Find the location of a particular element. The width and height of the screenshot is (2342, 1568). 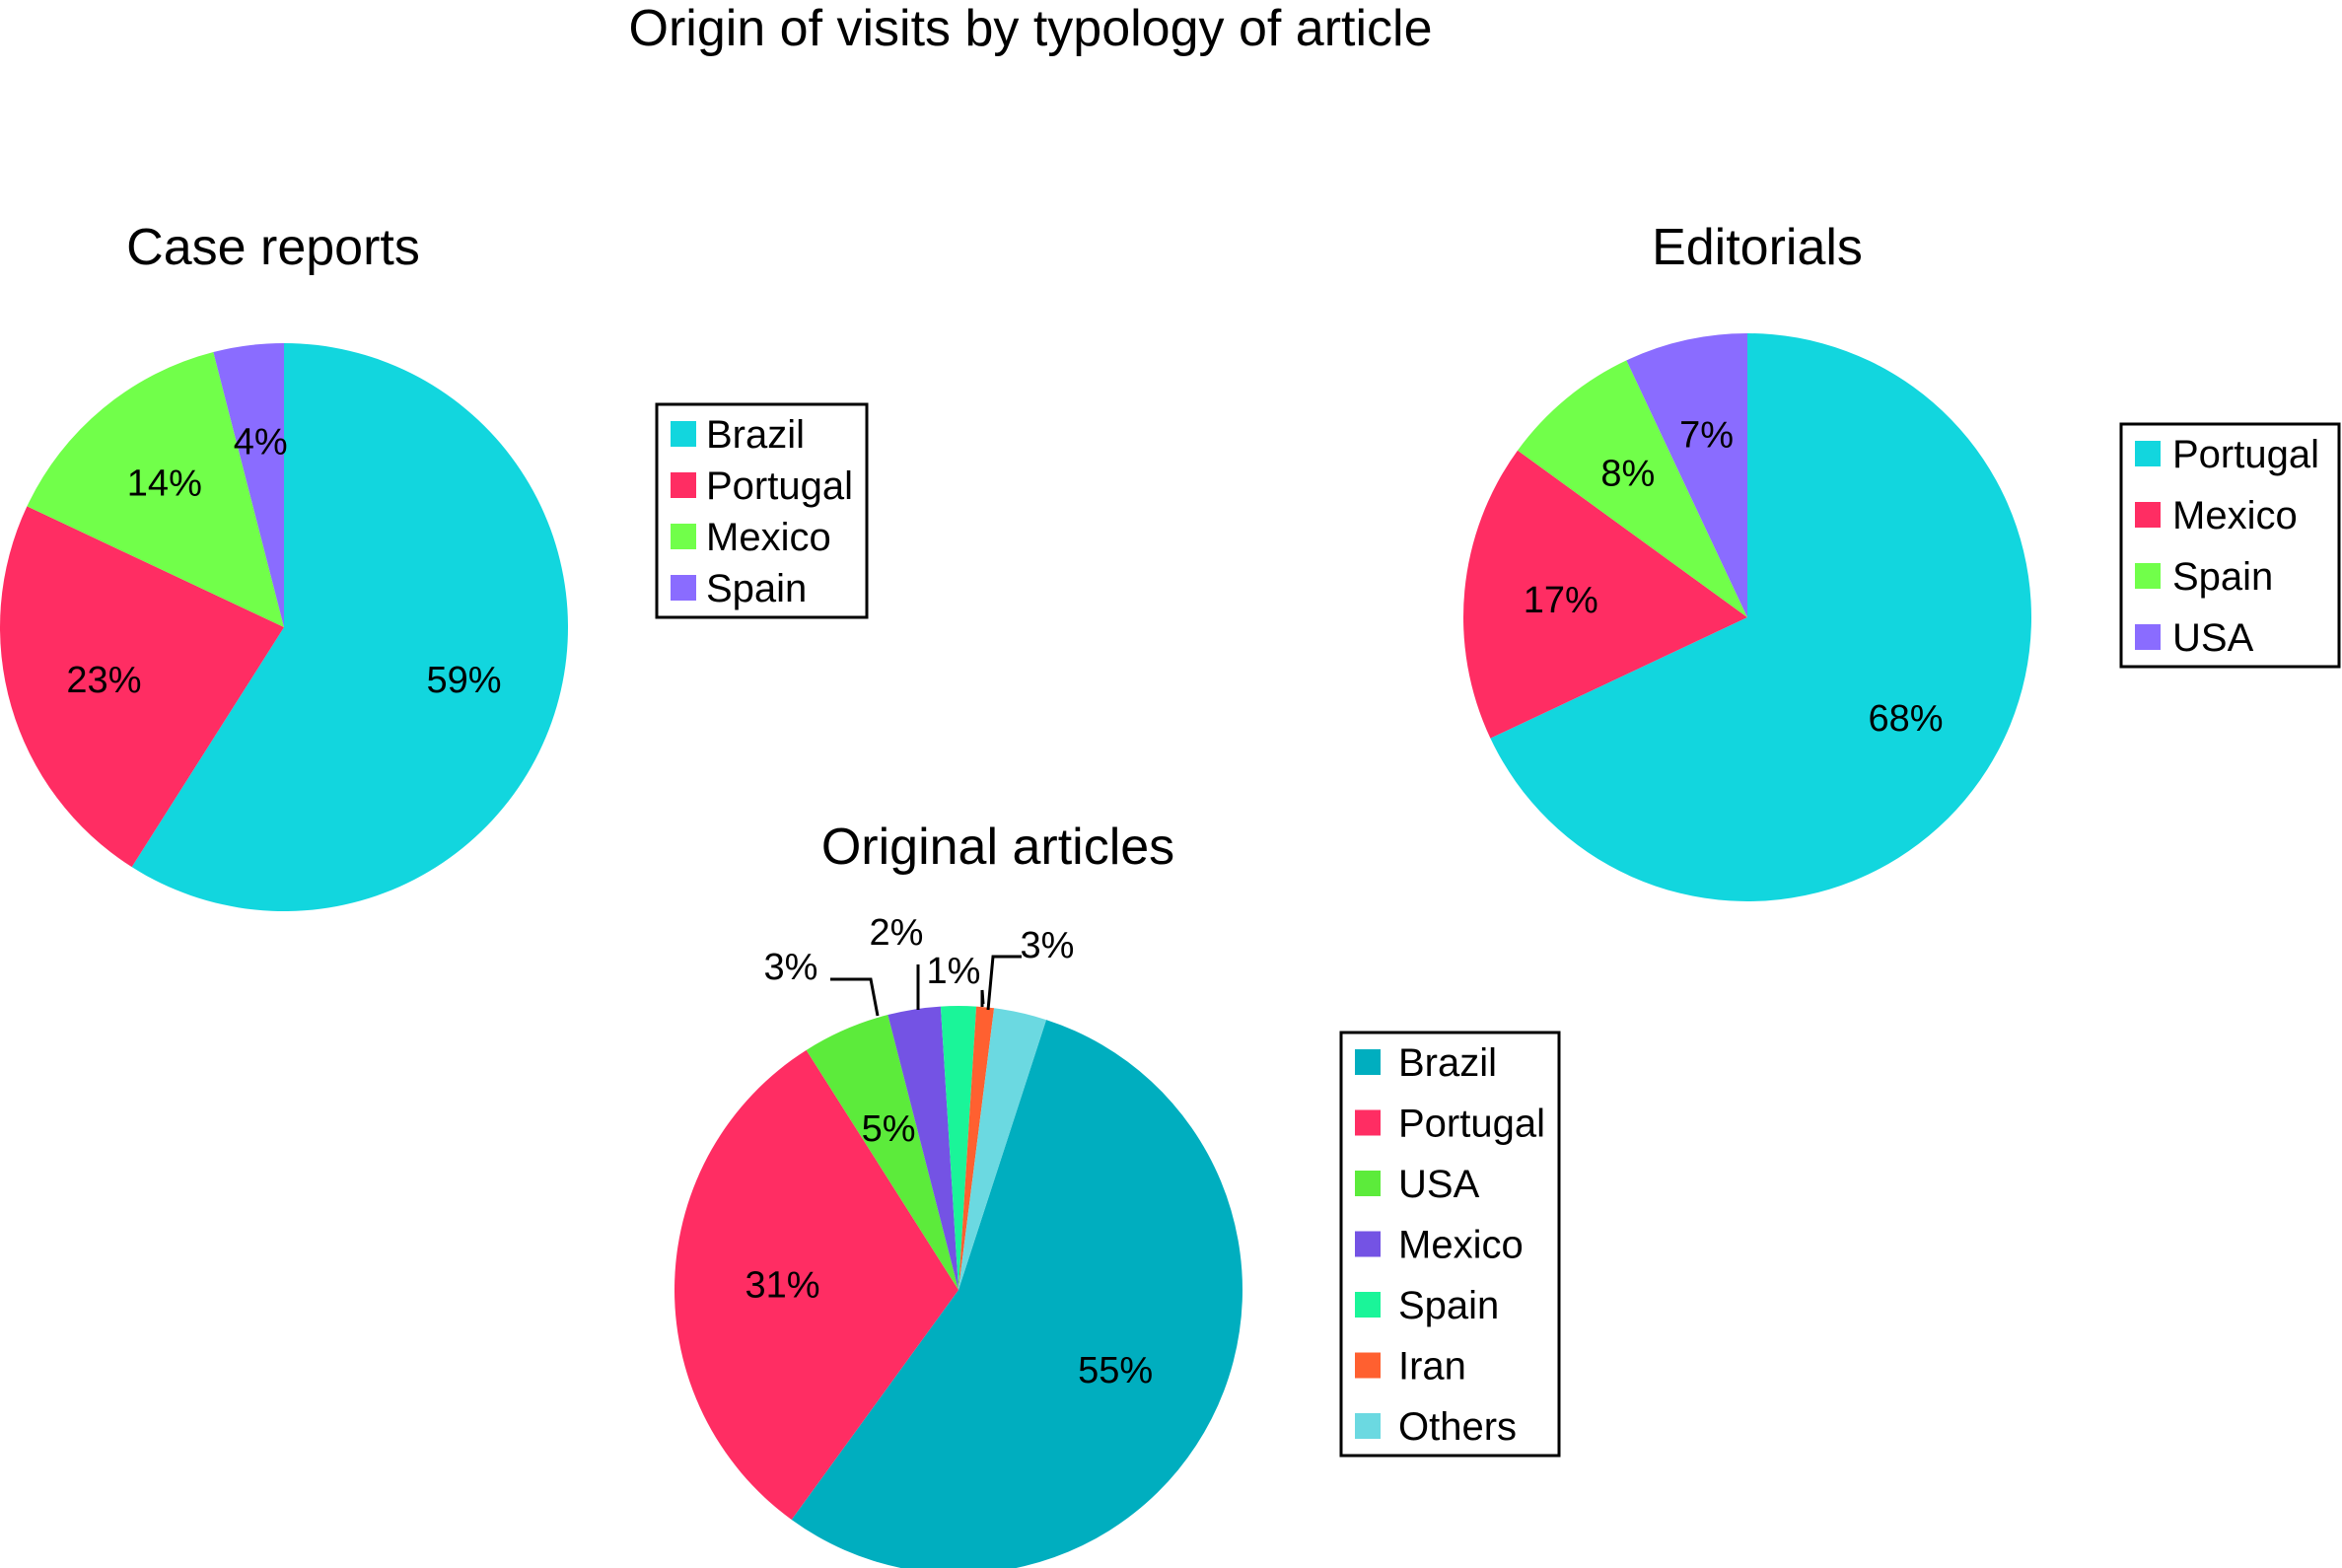

legend-case-reports: Brazil Portugal Mexico Spain is located at coordinates (762, 510).